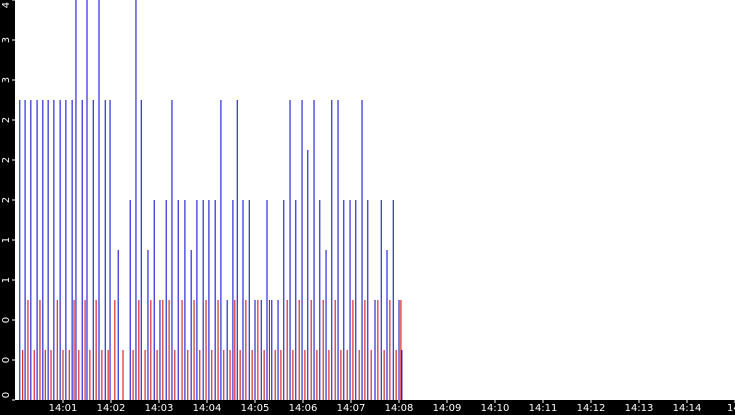 The height and width of the screenshot is (415, 735). What do you see at coordinates (399, 408) in the screenshot?
I see `x-tick-label: 14:08` at bounding box center [399, 408].